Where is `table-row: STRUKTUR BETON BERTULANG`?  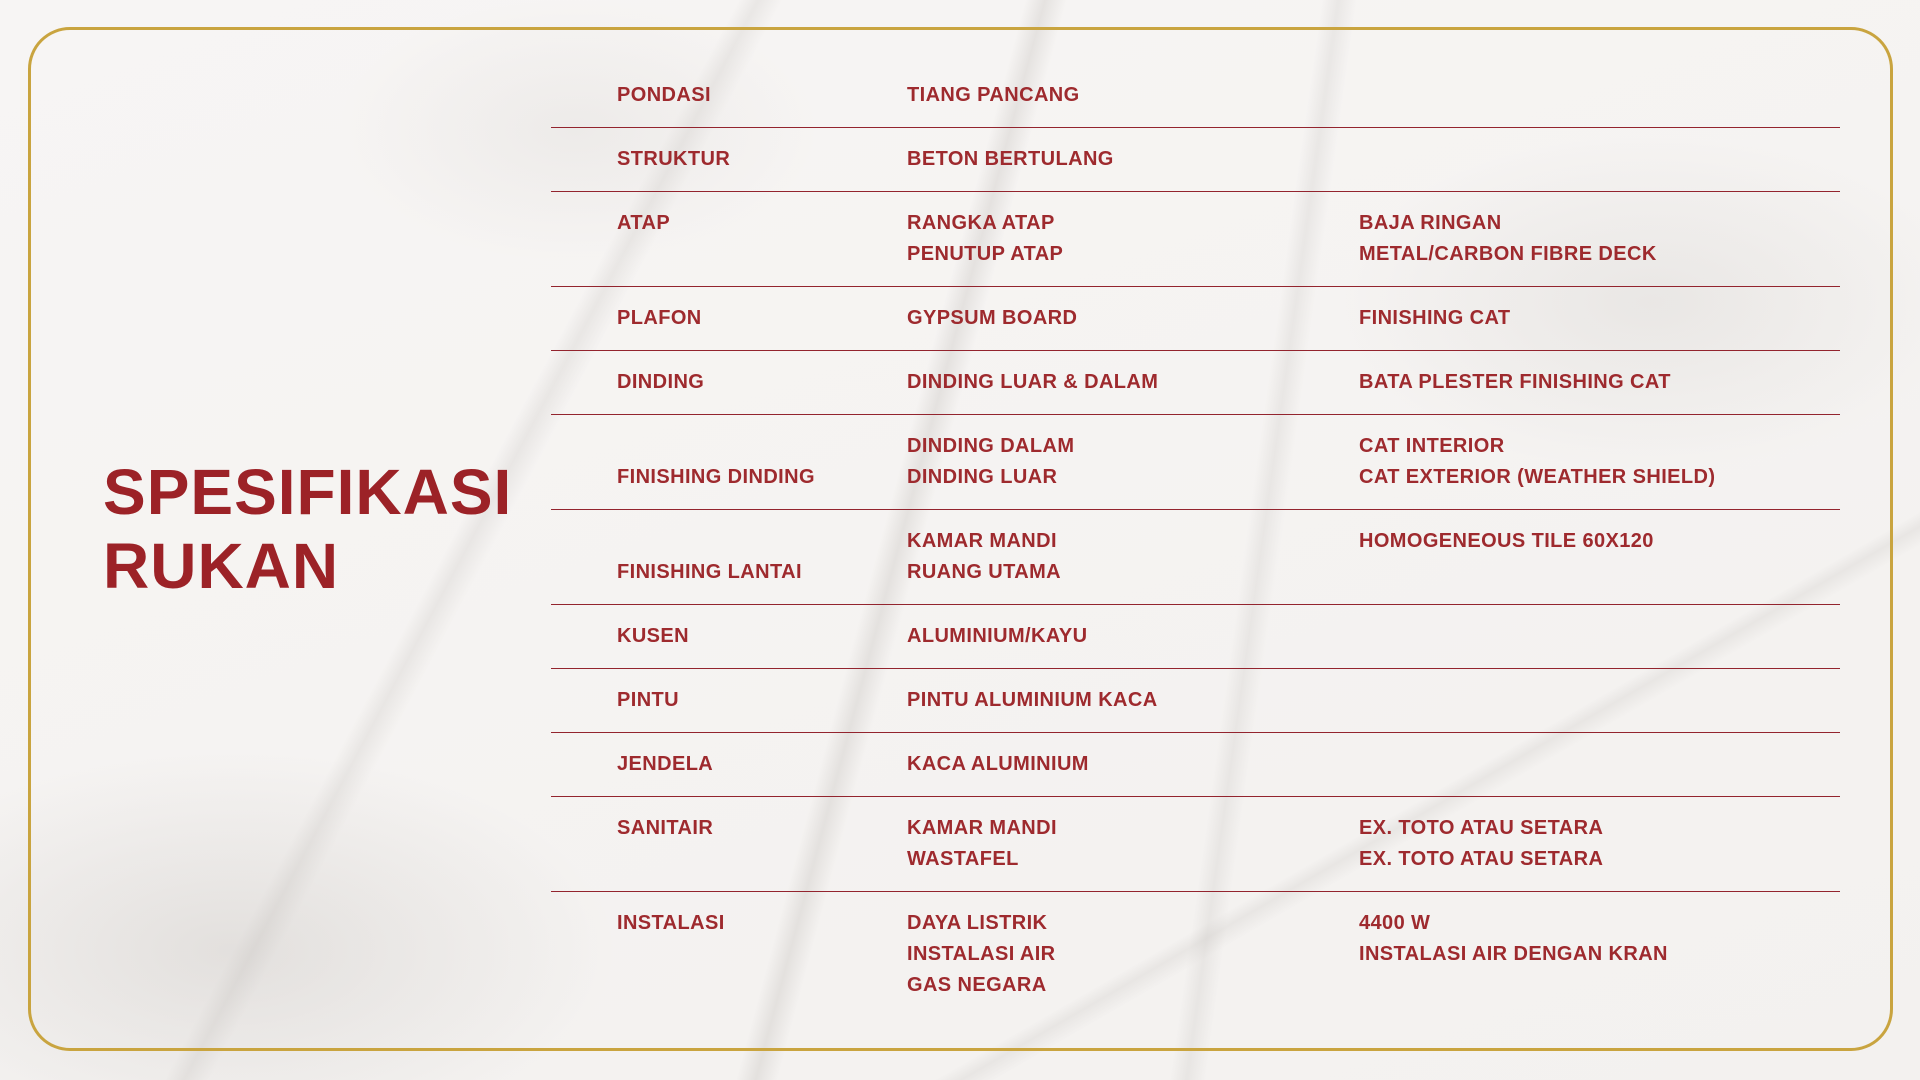 table-row: STRUKTUR BETON BERTULANG is located at coordinates (1195, 160).